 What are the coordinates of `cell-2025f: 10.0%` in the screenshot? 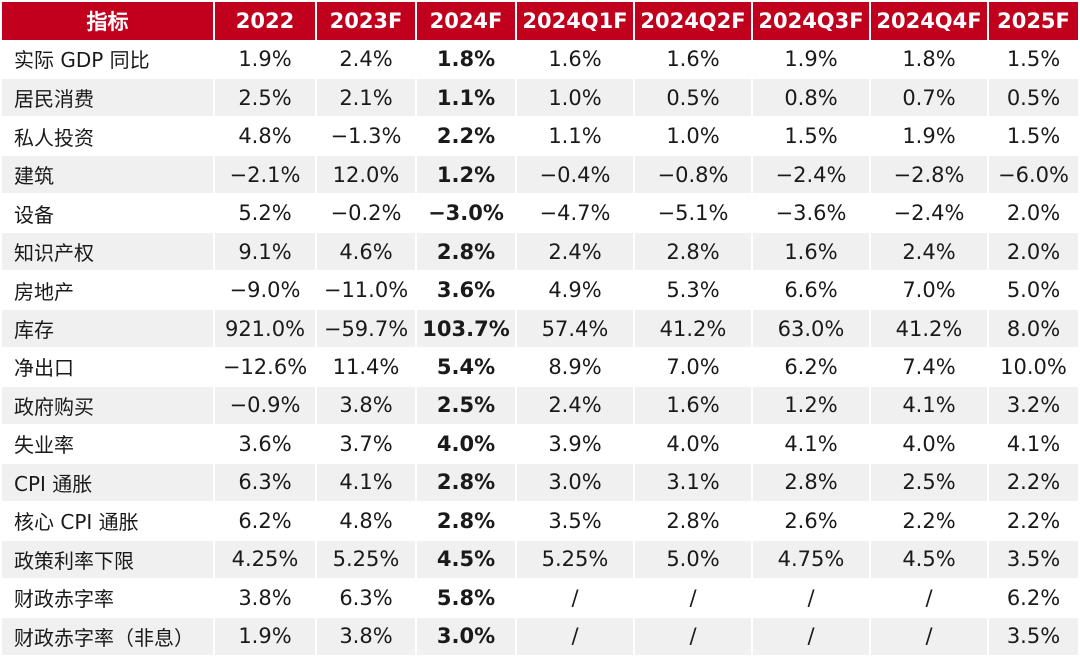 It's located at (1033, 367).